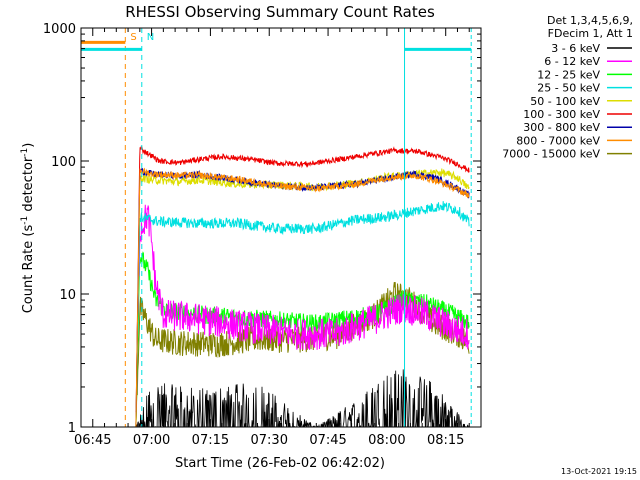 This screenshot has width=640, height=480. I want to click on x-tick-label: 08:00, so click(386, 440).